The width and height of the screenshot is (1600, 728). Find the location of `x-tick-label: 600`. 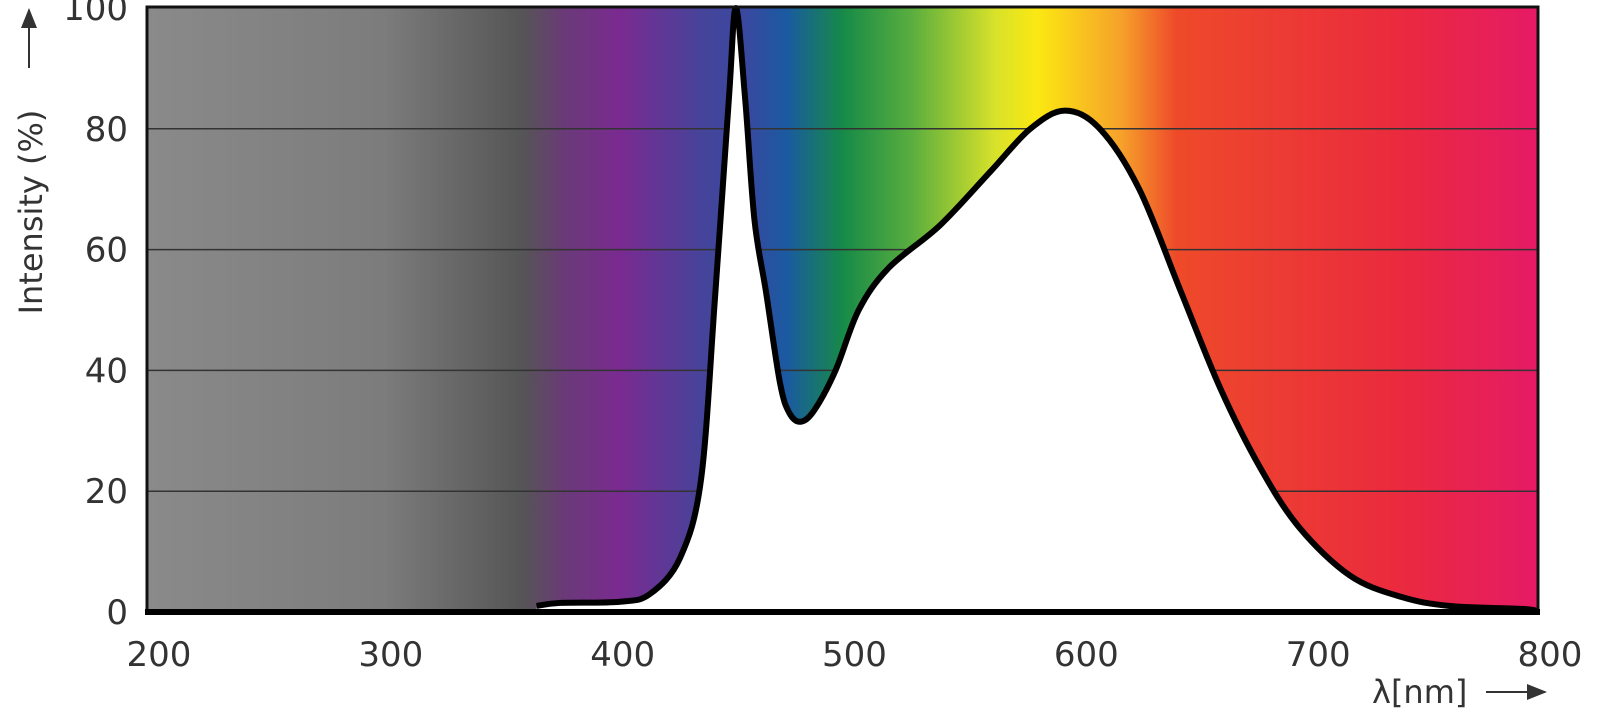

x-tick-label: 600 is located at coordinates (1086, 655).